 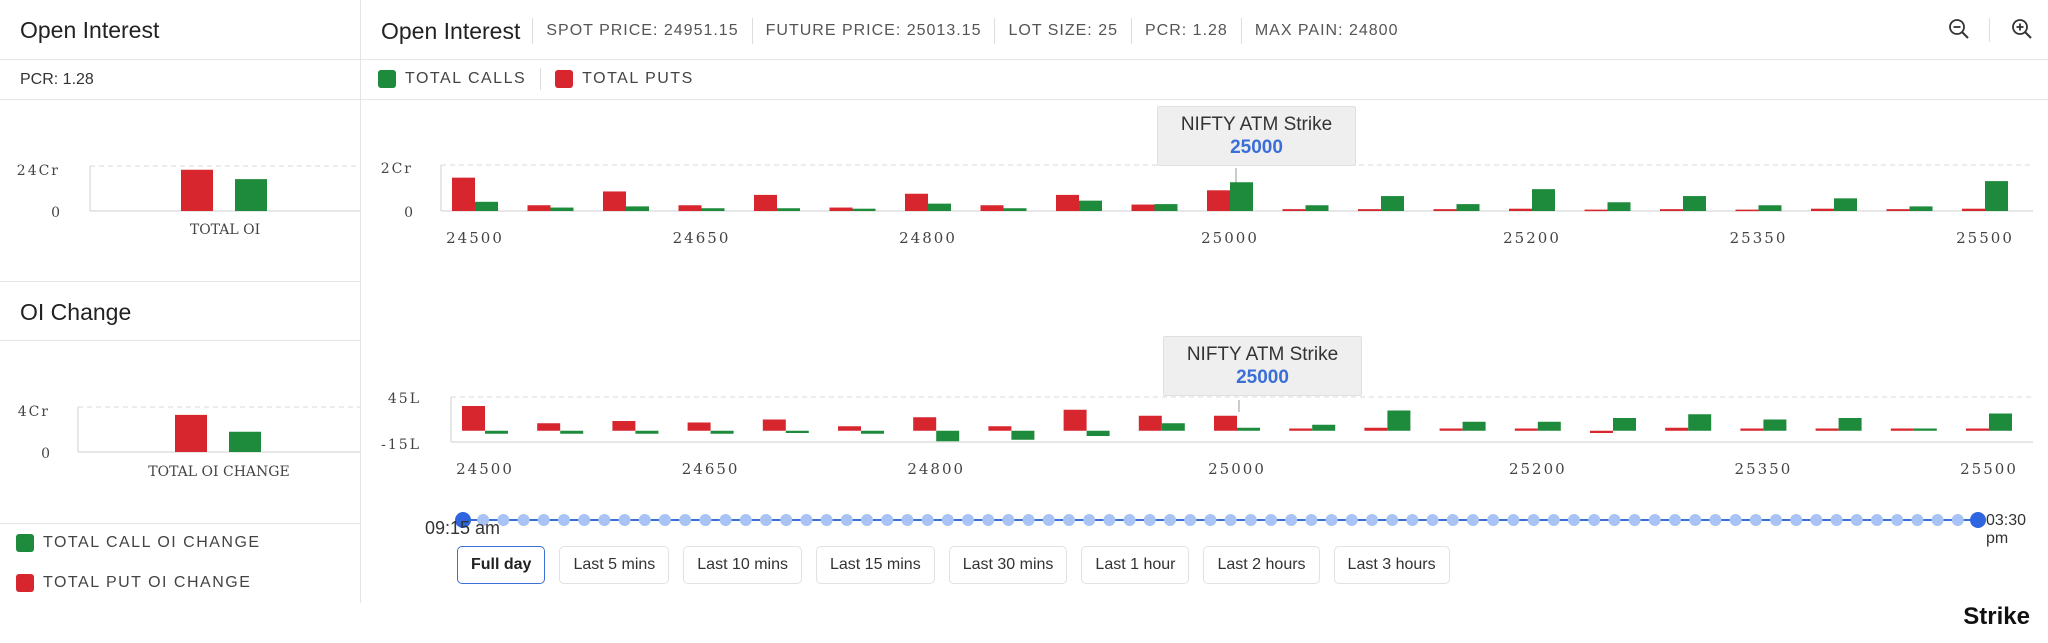 I want to click on legend-calls: TOTAL CALLS, so click(x=466, y=78).